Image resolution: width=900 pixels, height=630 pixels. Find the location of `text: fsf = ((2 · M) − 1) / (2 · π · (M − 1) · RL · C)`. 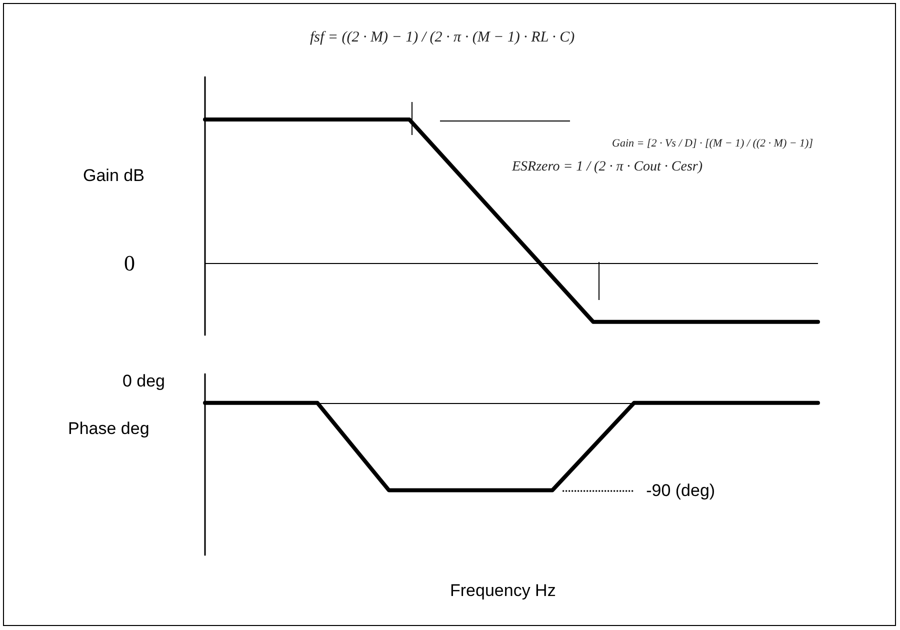

text: fsf = ((2 · M) − 1) / (2 · π · (M − 1) · RL · C) is located at coordinates (442, 38).